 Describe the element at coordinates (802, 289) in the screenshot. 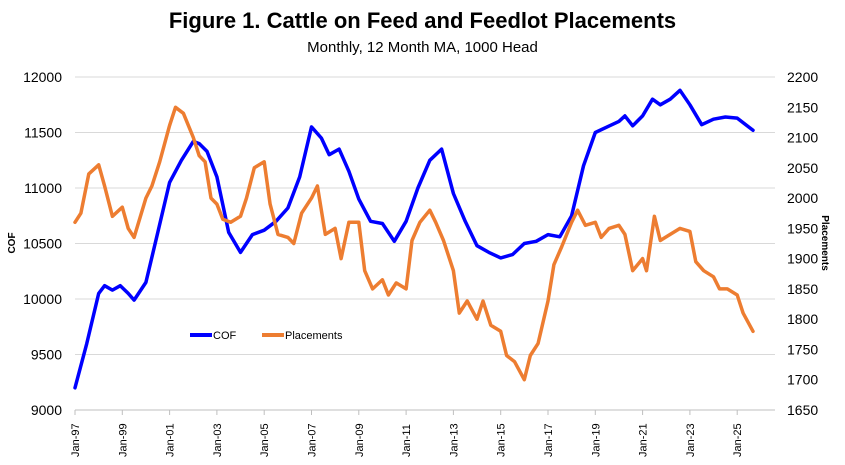

I see `y2-tick-label: 1850` at that location.